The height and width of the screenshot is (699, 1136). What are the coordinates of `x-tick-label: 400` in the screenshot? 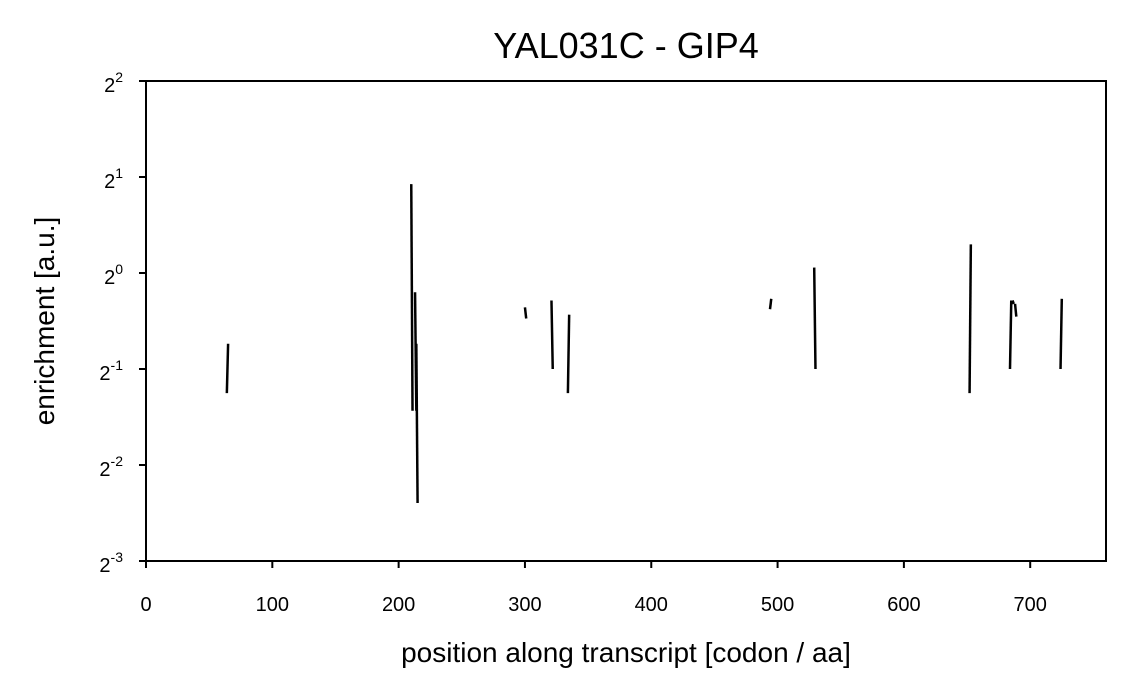 It's located at (651, 605).